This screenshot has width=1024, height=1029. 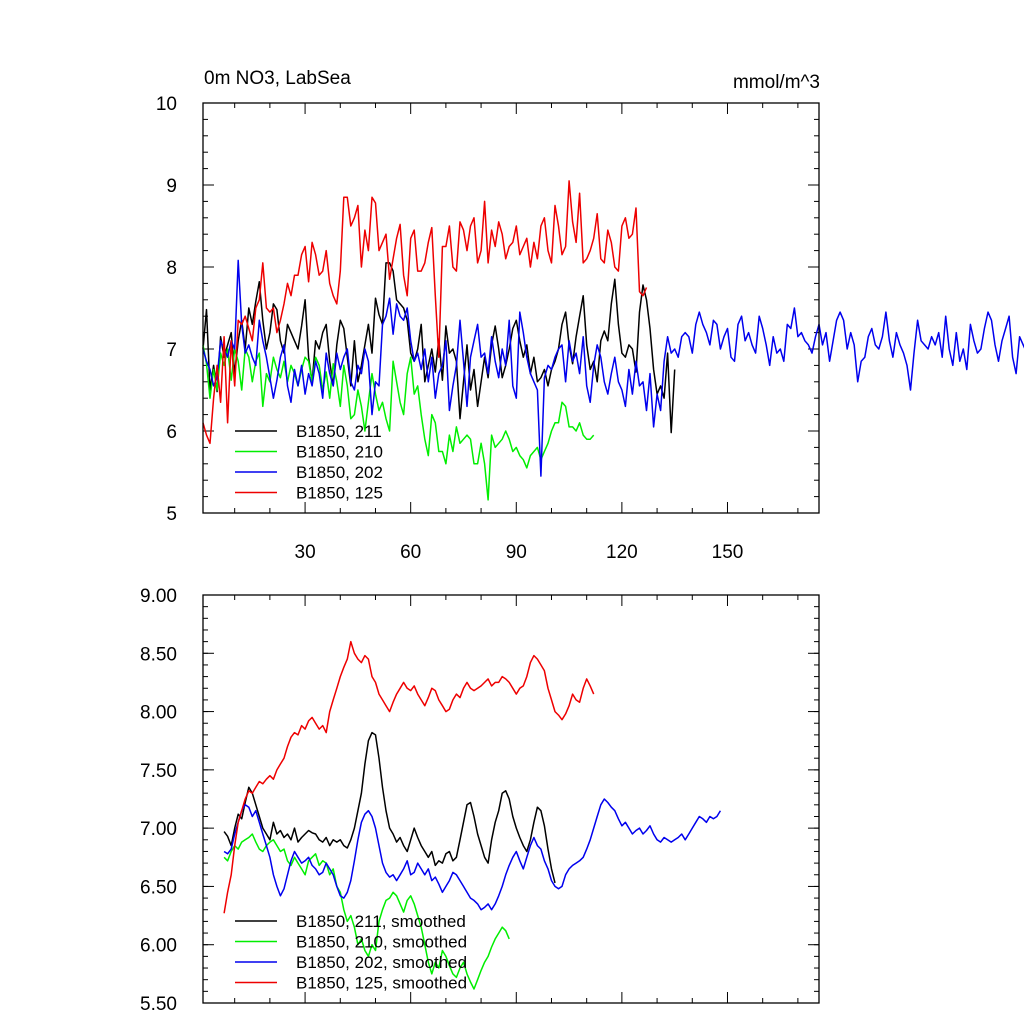 What do you see at coordinates (622, 552) in the screenshot?
I see `x-tick-label: 120` at bounding box center [622, 552].